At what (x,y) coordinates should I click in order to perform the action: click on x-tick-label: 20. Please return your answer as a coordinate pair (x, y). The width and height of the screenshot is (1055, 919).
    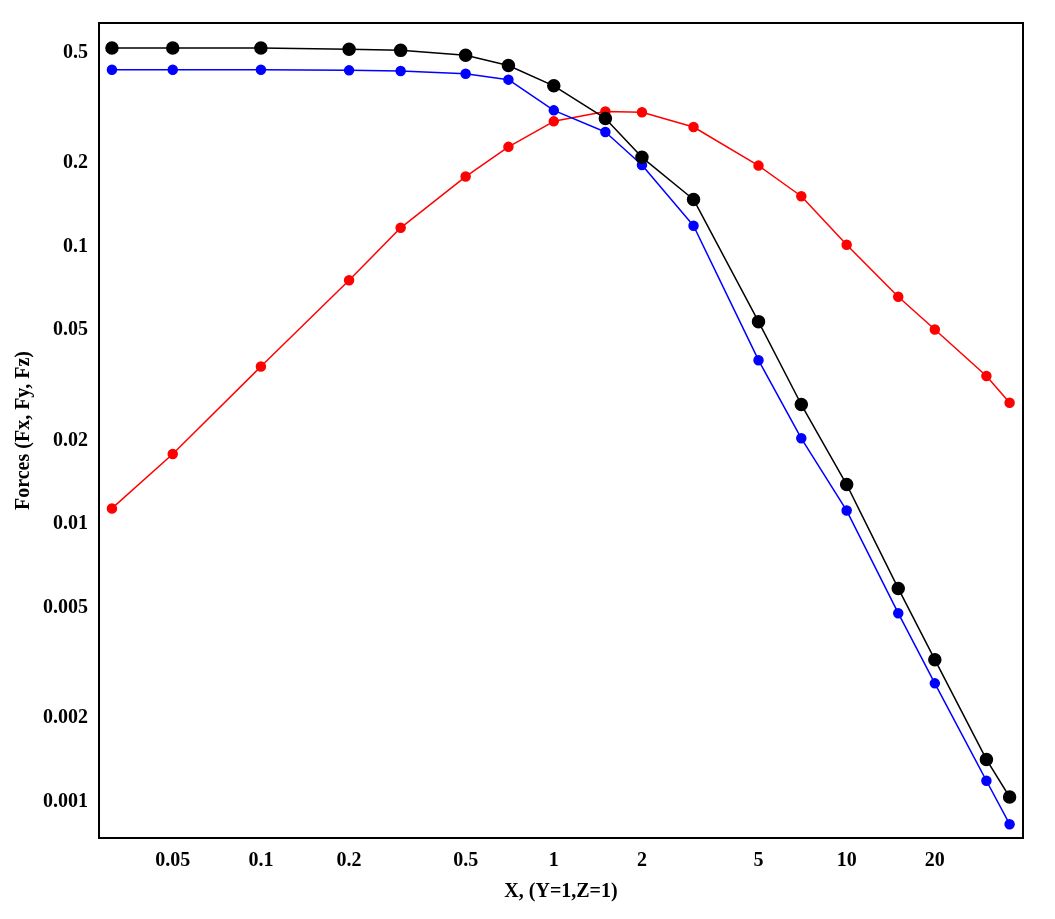
    Looking at the image, I should click on (934, 859).